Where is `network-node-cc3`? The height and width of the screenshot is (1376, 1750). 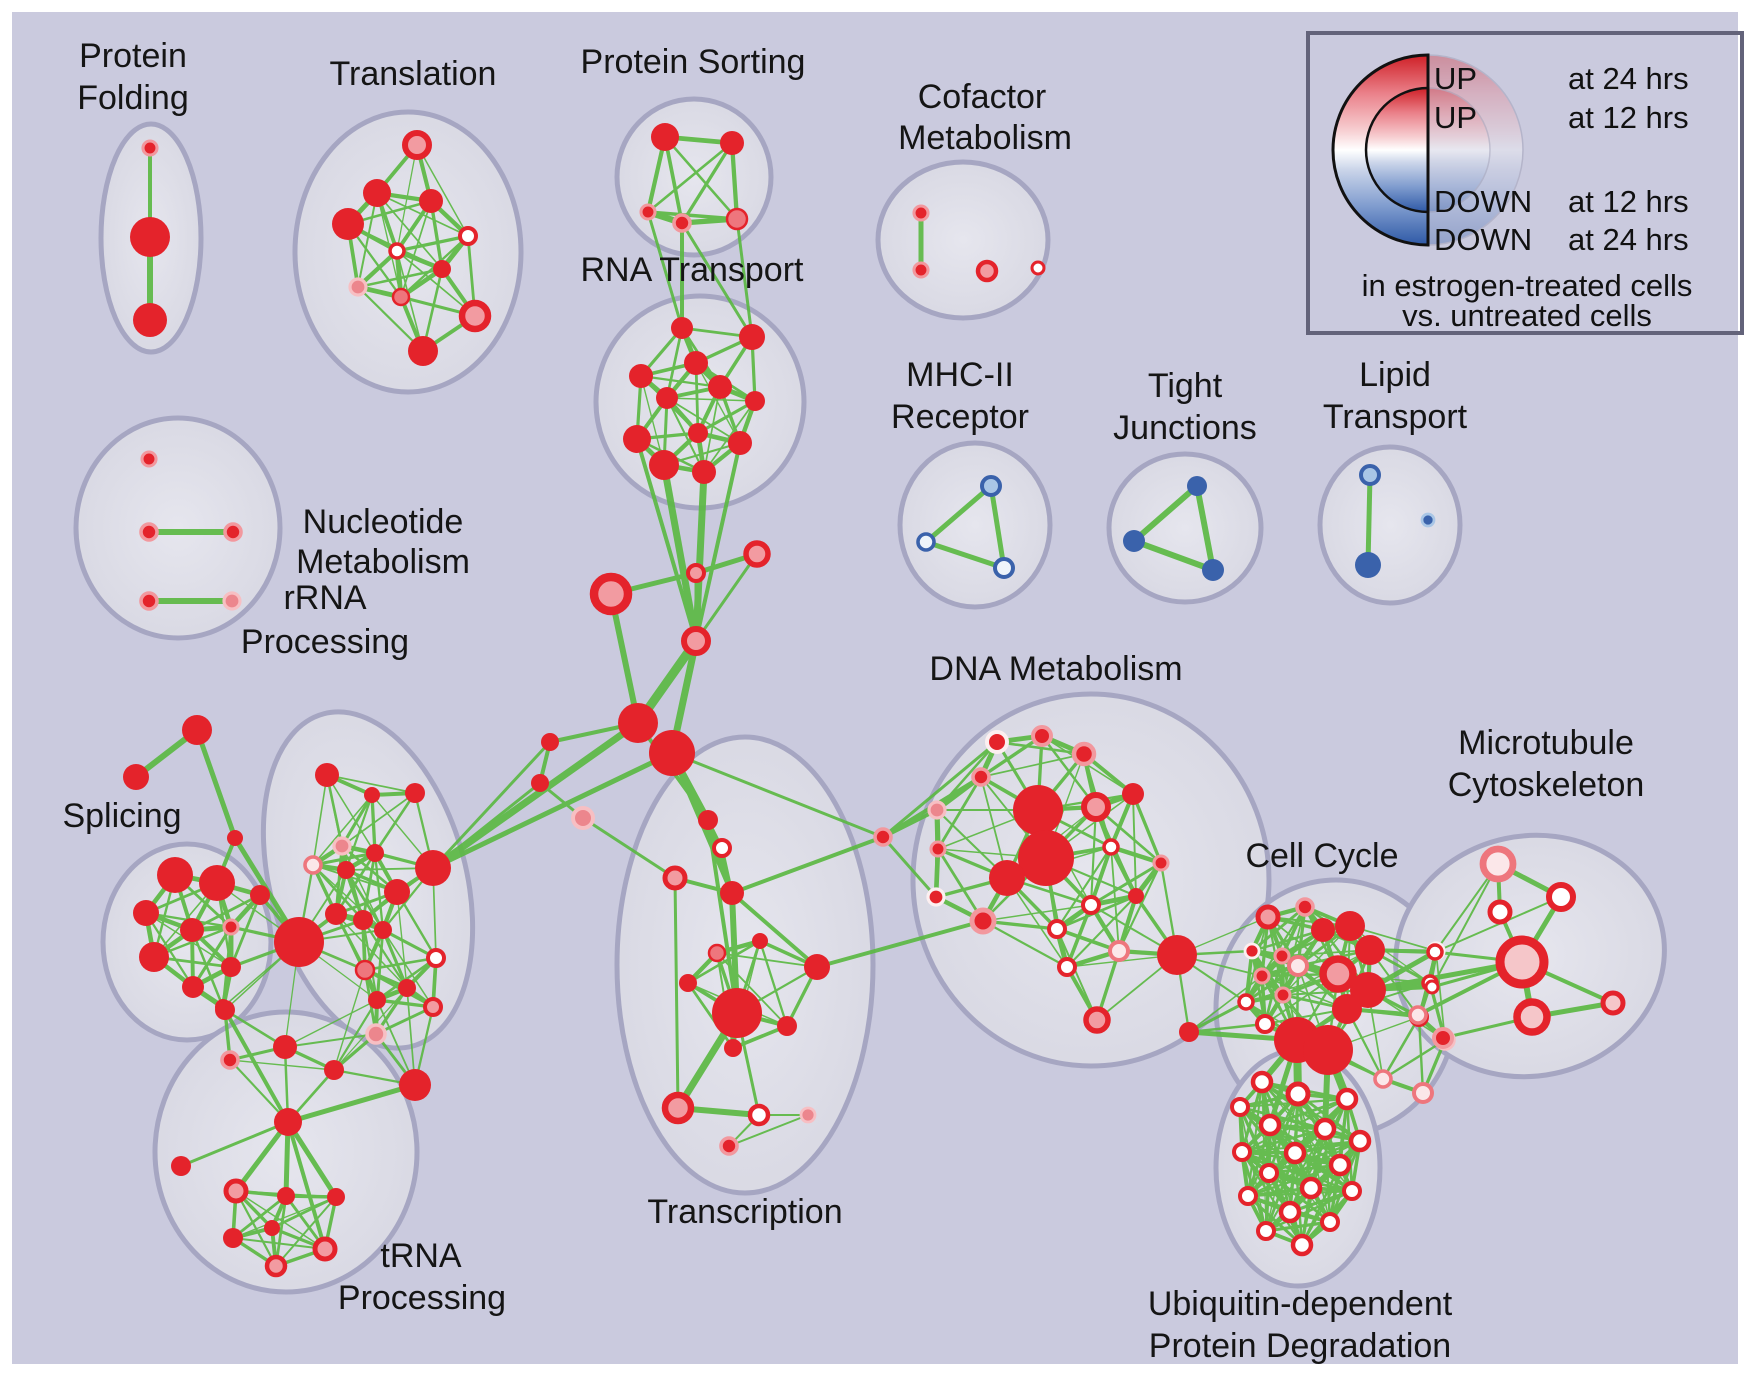 network-node-cc3 is located at coordinates (1350, 926).